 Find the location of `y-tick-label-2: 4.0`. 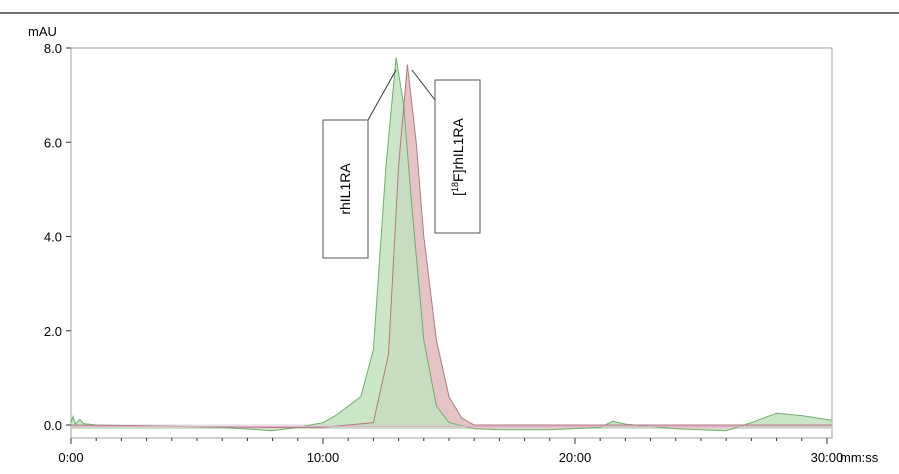

y-tick-label-2: 4.0 is located at coordinates (53, 237).